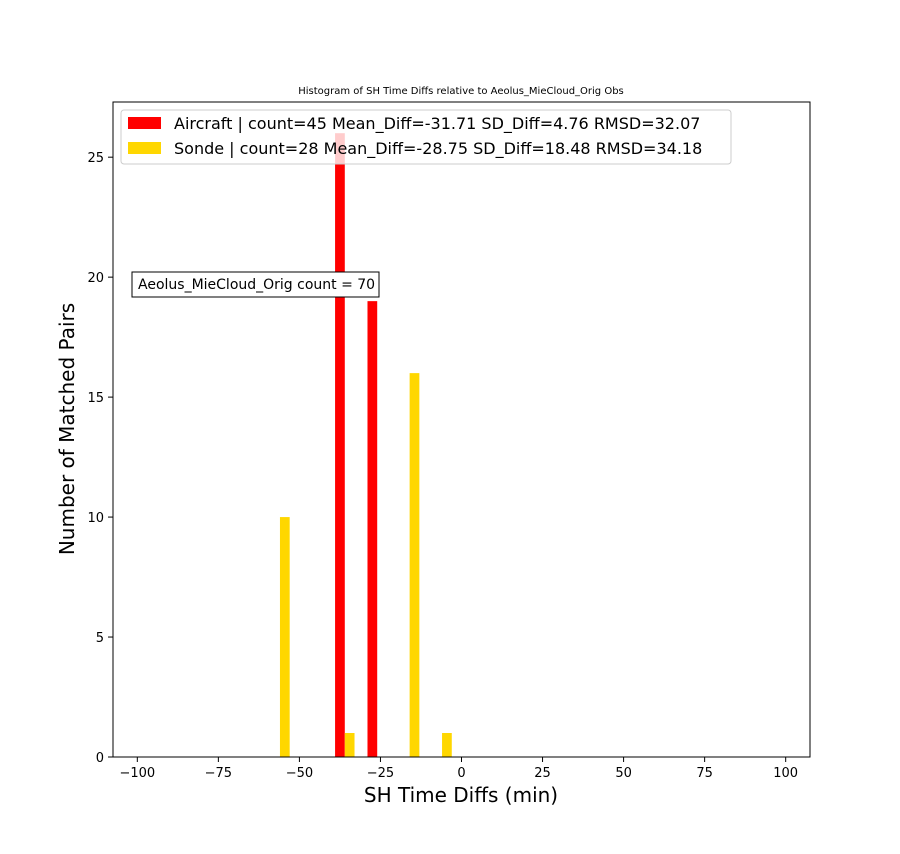  I want to click on y-axis-label: Number of Matched Pairs, so click(67, 429).